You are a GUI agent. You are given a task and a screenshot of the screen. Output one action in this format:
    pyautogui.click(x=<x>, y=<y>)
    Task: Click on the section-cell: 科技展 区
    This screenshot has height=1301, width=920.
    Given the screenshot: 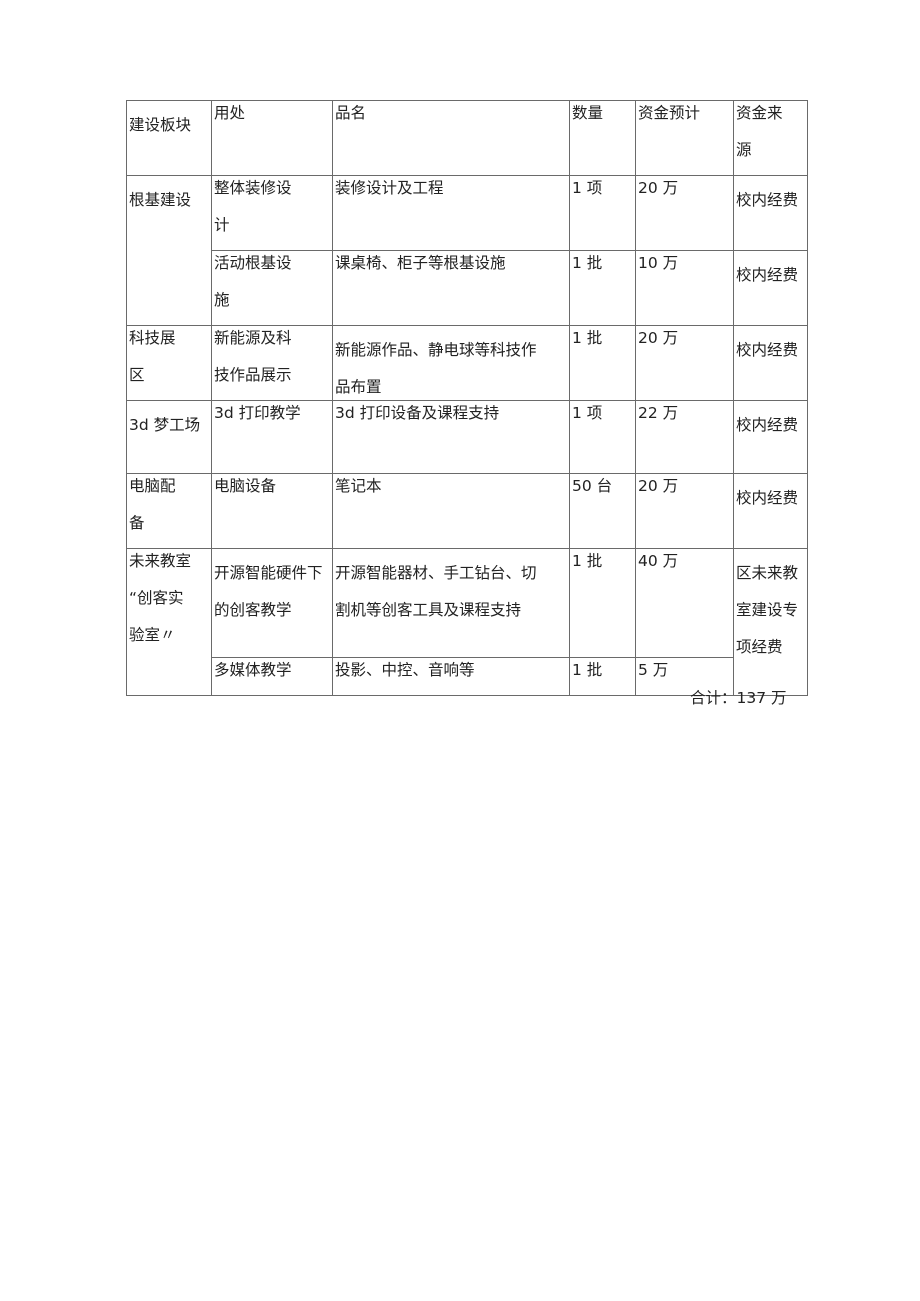 What is the action you would take?
    pyautogui.click(x=169, y=363)
    